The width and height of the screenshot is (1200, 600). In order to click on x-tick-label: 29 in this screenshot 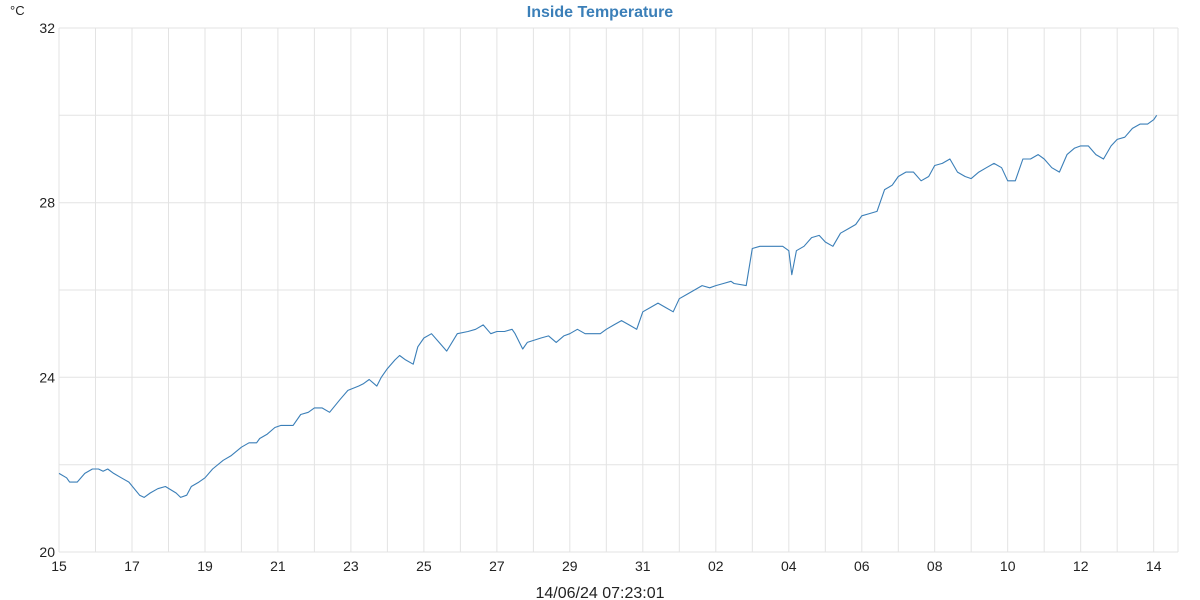, I will do `click(570, 566)`.